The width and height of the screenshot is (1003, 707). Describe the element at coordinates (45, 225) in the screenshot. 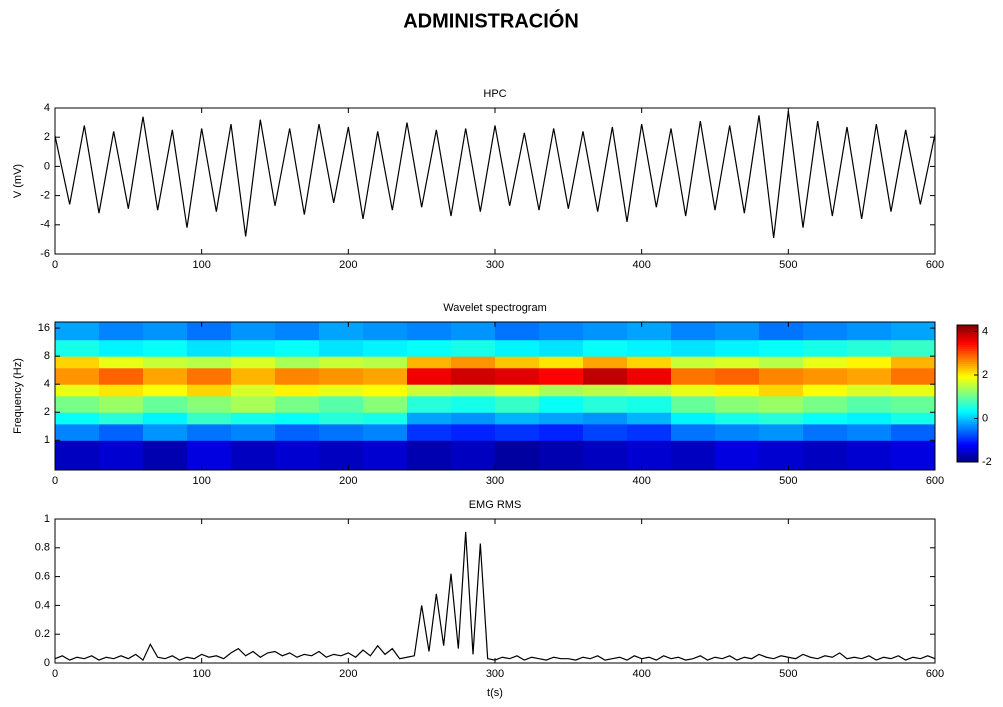

I see `y-tick-label: -4` at that location.